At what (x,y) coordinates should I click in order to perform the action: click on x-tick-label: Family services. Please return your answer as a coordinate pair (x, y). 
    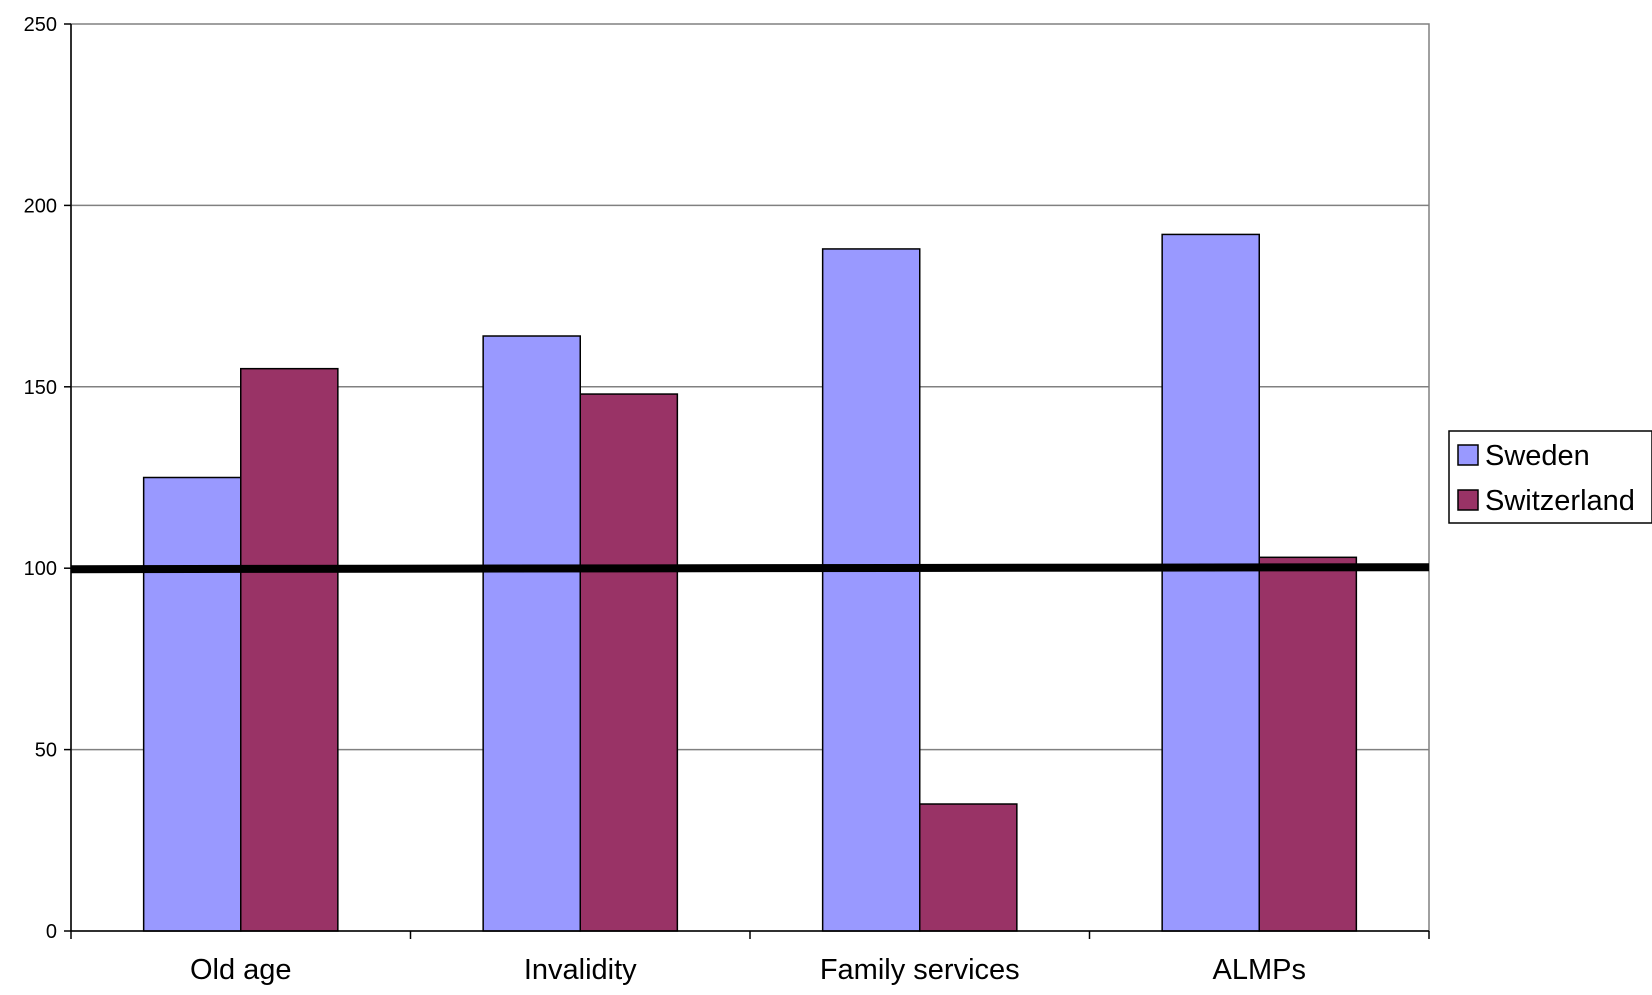
    Looking at the image, I should click on (920, 970).